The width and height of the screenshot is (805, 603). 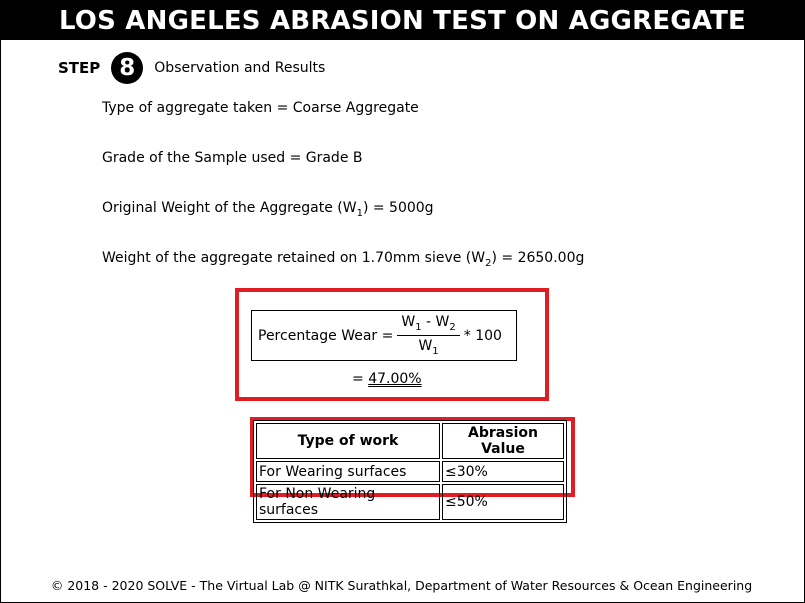 I want to click on table-cell: For Wearing surfaces, so click(x=348, y=471).